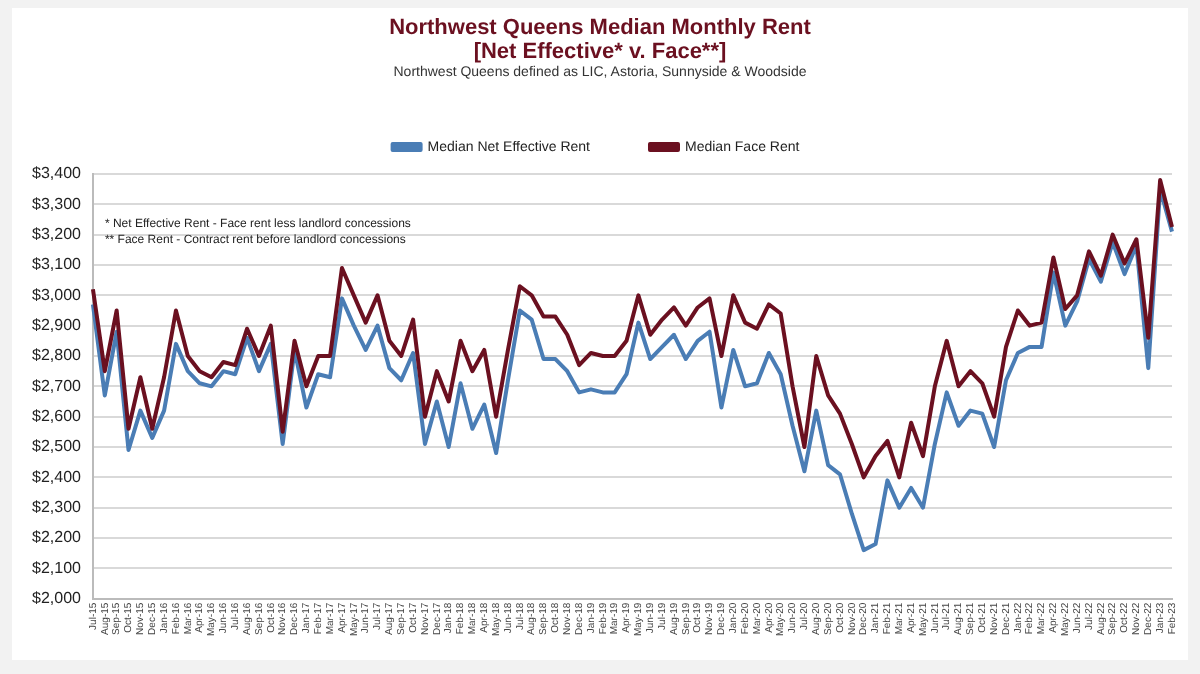 The image size is (1200, 674). What do you see at coordinates (600, 40) in the screenshot?
I see `chart-title: Northwest Queens Median Monthly Rent [Net Effective* v. Face**]` at bounding box center [600, 40].